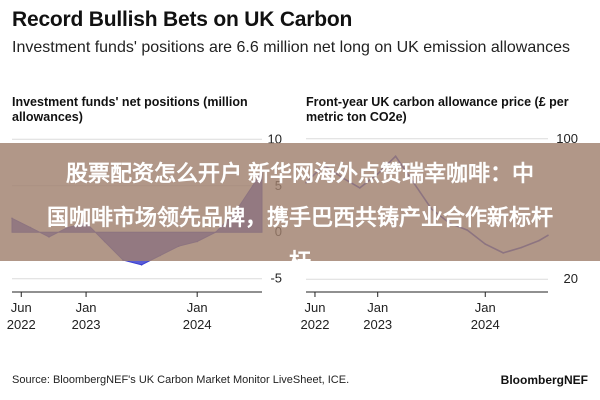  What do you see at coordinates (276, 278) in the screenshot?
I see `left-y-tick-label: -5` at bounding box center [276, 278].